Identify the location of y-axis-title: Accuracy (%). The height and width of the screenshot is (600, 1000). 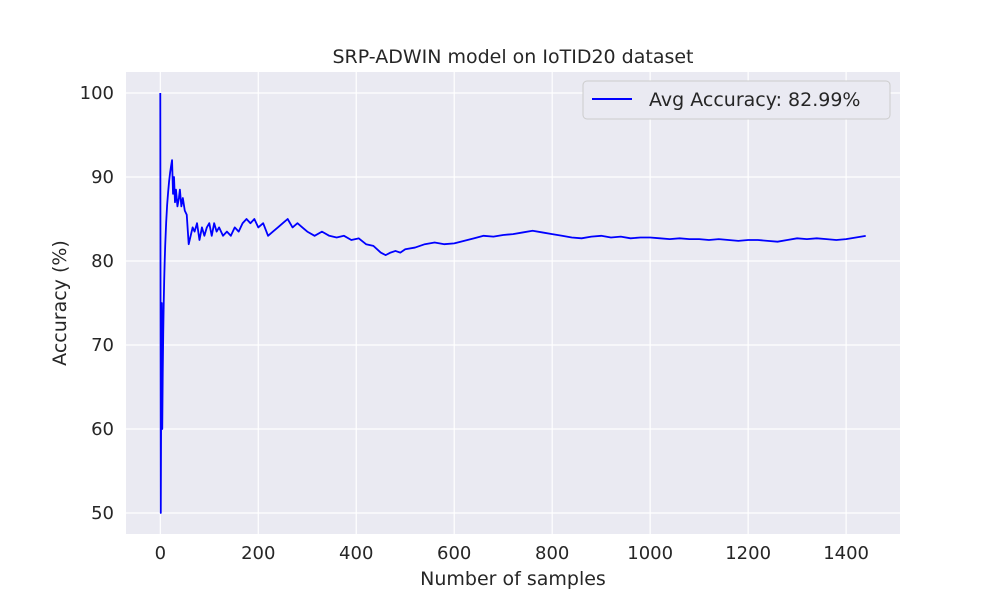
(60, 303).